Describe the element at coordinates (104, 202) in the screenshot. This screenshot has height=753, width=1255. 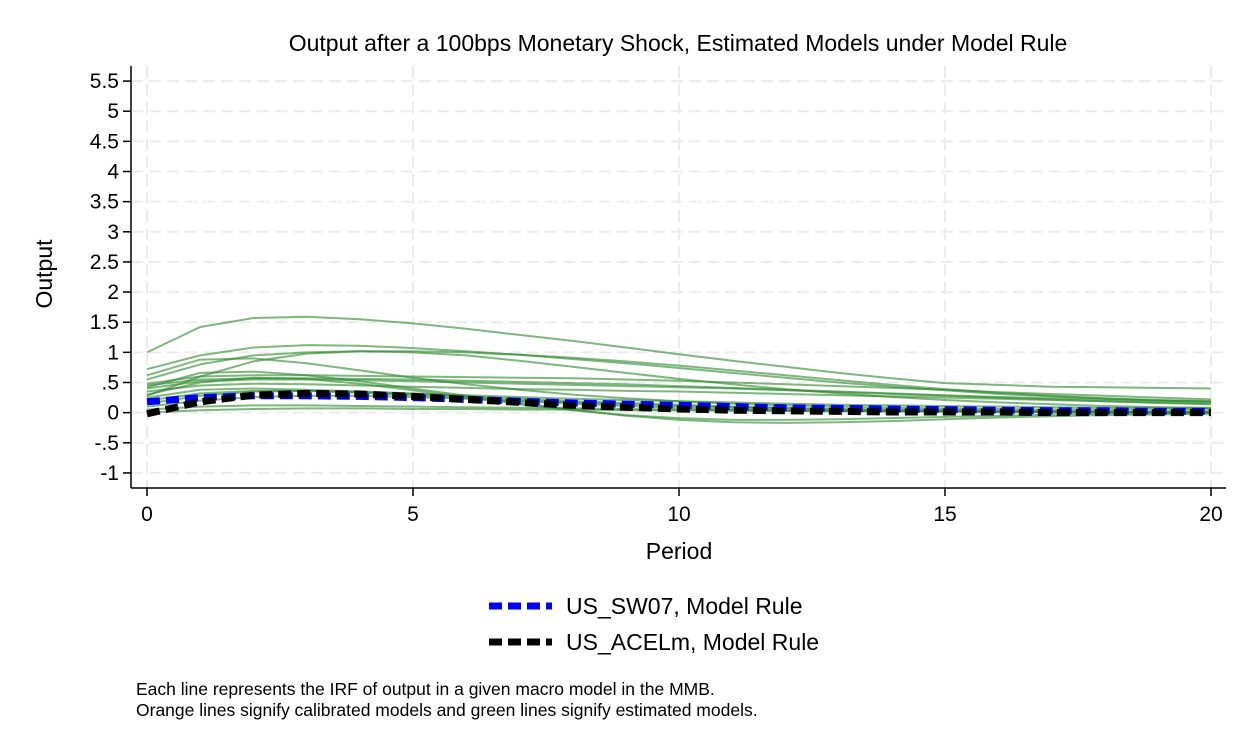
I see `y-tick-label-9: 3.5` at that location.